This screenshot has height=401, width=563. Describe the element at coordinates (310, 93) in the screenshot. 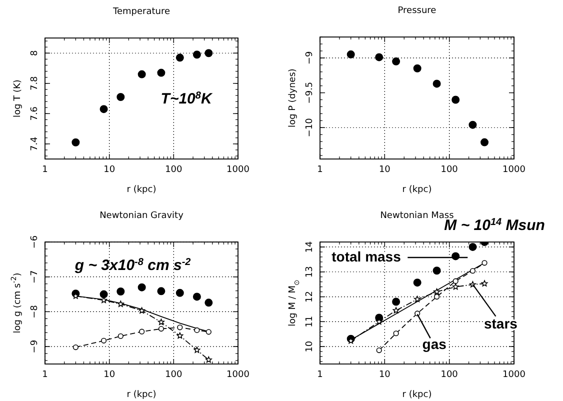

I see `y-tick-label: −9.5` at that location.